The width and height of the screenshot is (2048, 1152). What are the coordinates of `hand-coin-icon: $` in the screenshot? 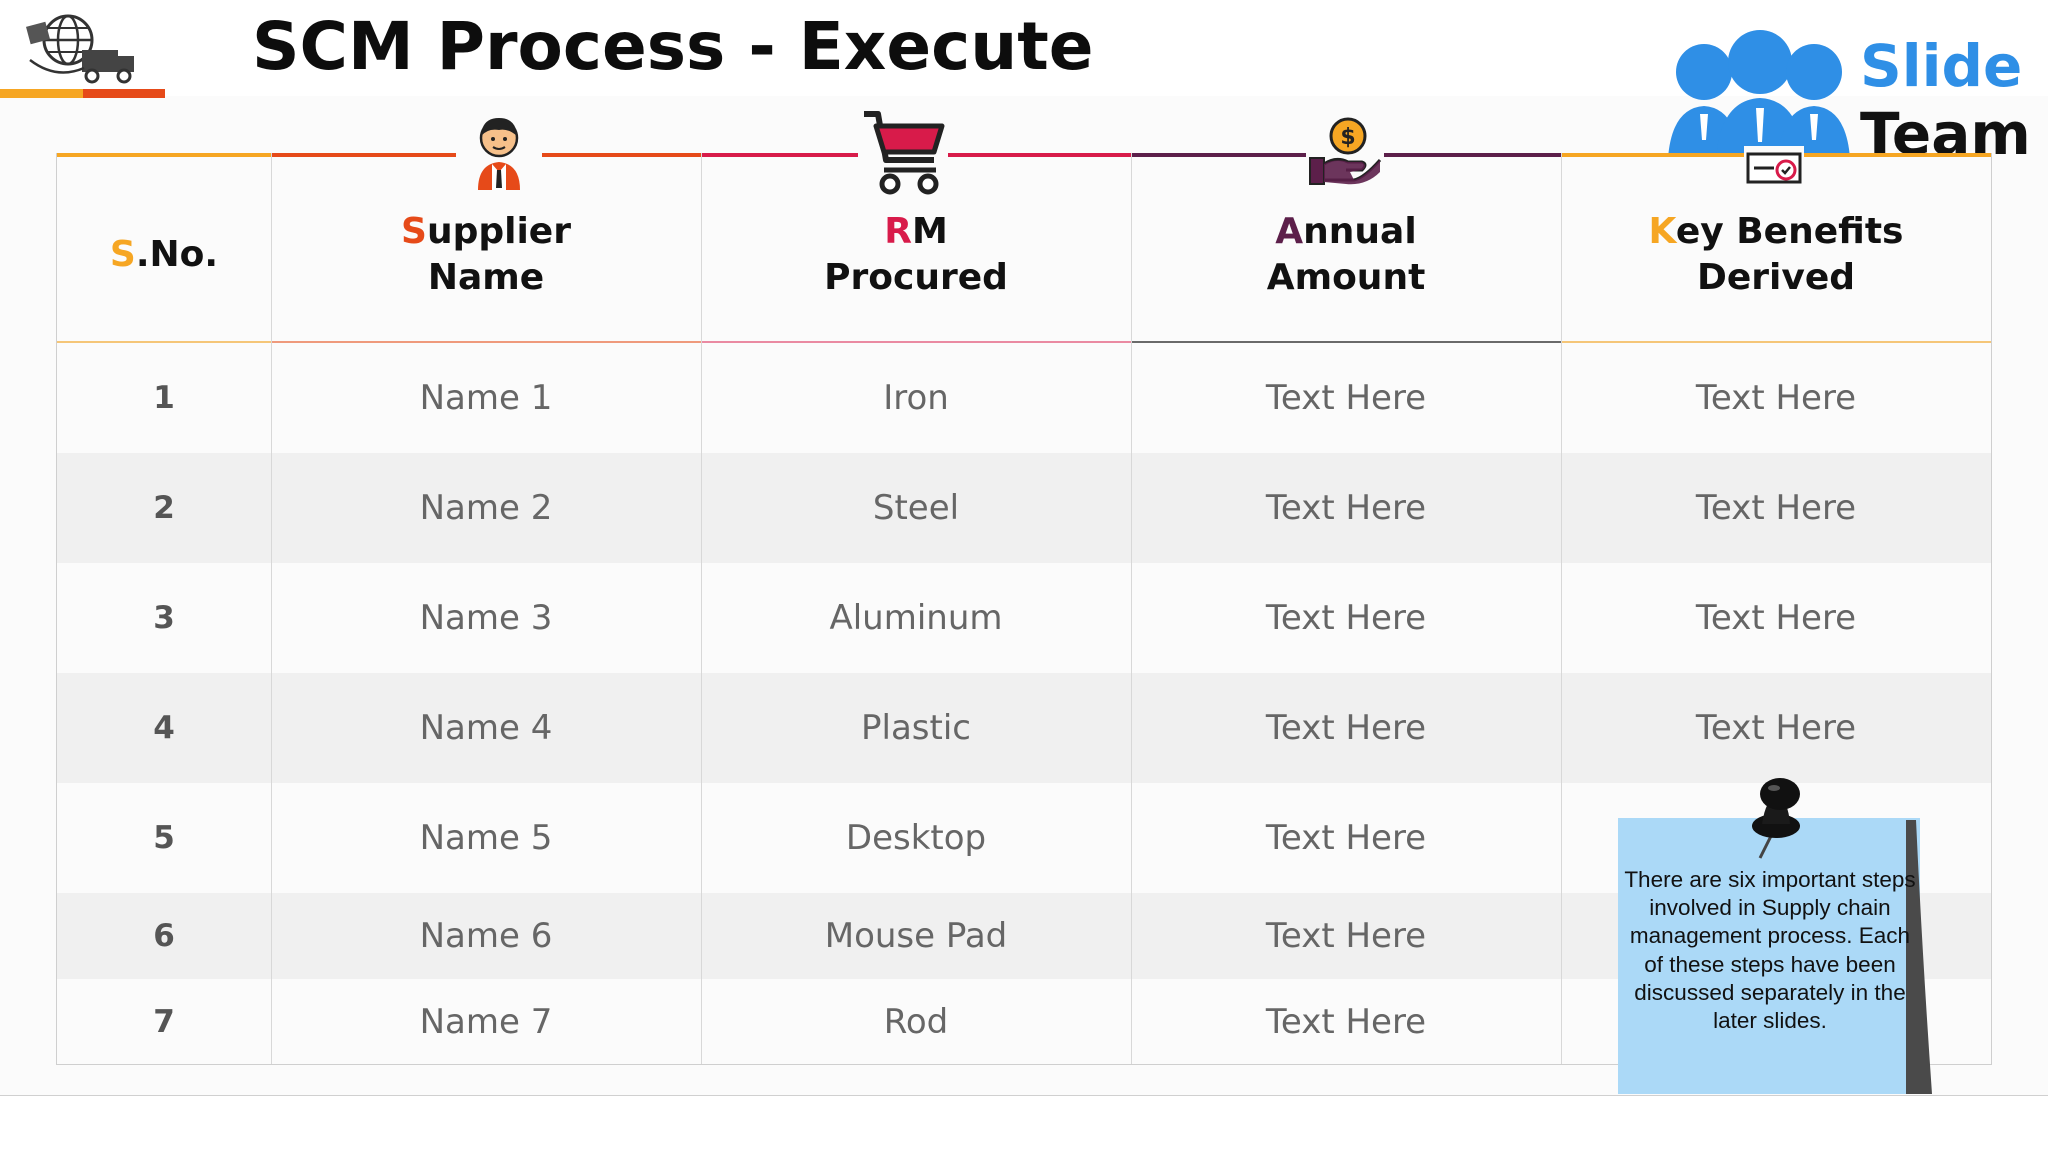 It's located at (1345, 150).